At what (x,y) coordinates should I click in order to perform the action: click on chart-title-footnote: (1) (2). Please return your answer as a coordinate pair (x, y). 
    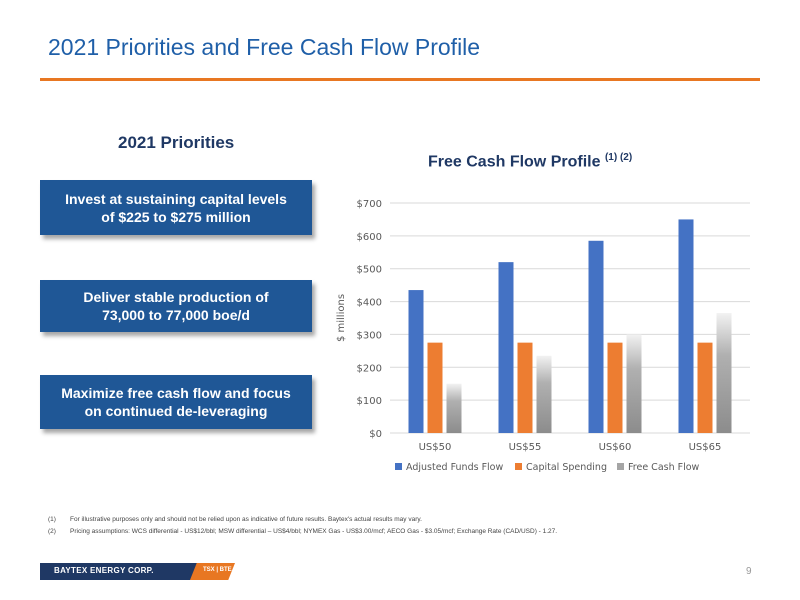
    Looking at the image, I should click on (618, 157).